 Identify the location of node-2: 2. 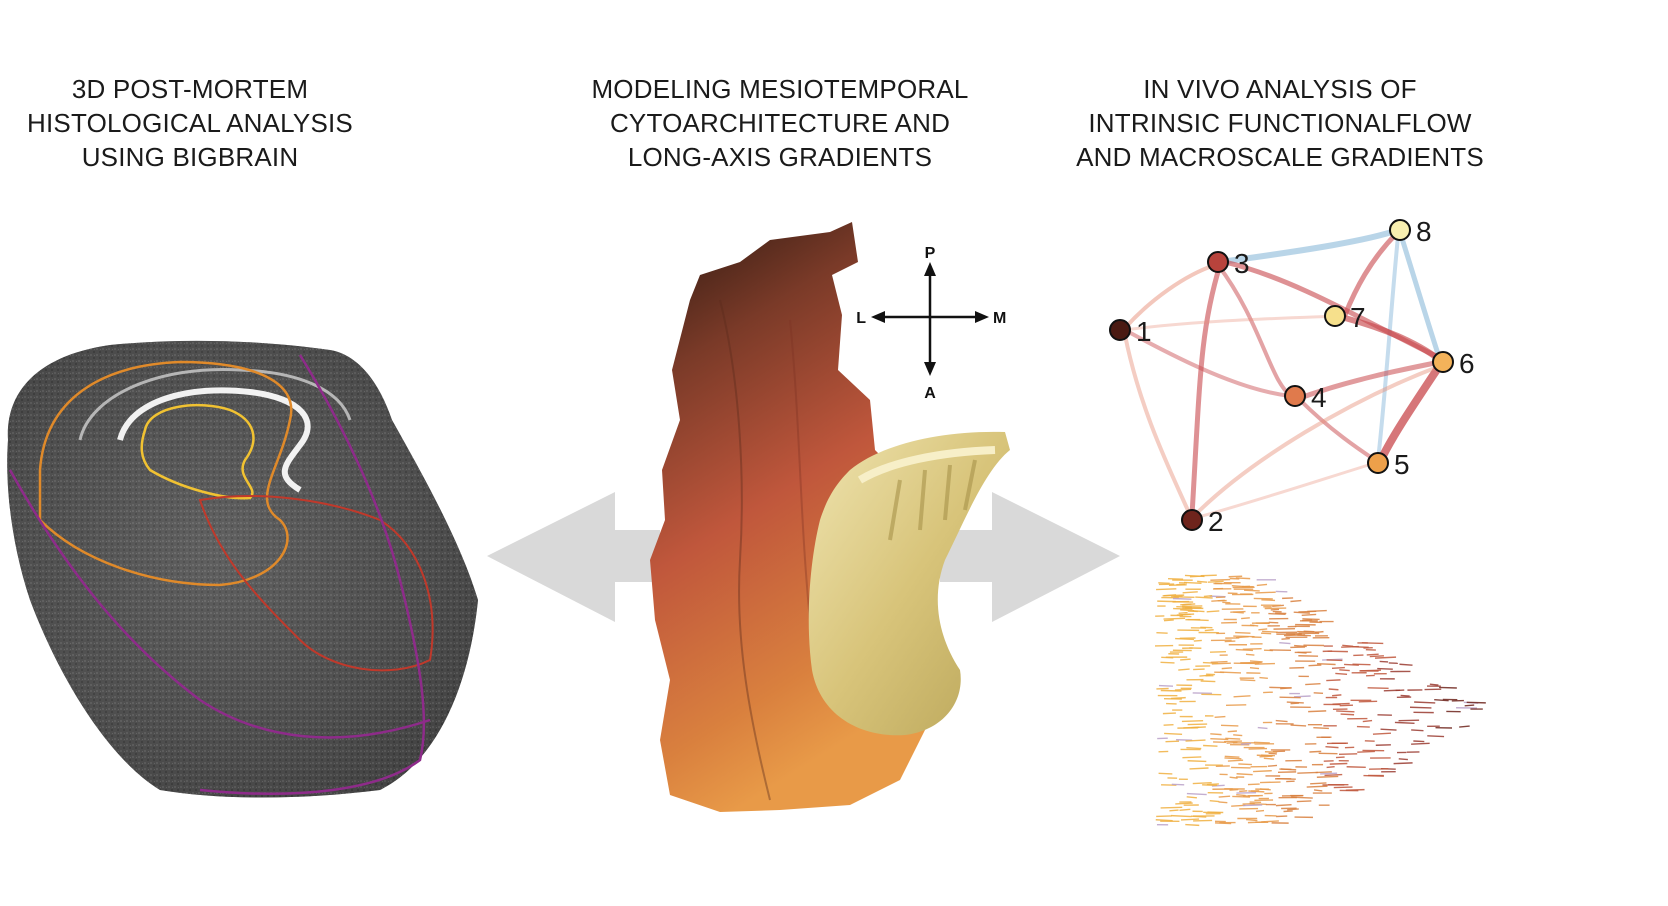
(1202, 521).